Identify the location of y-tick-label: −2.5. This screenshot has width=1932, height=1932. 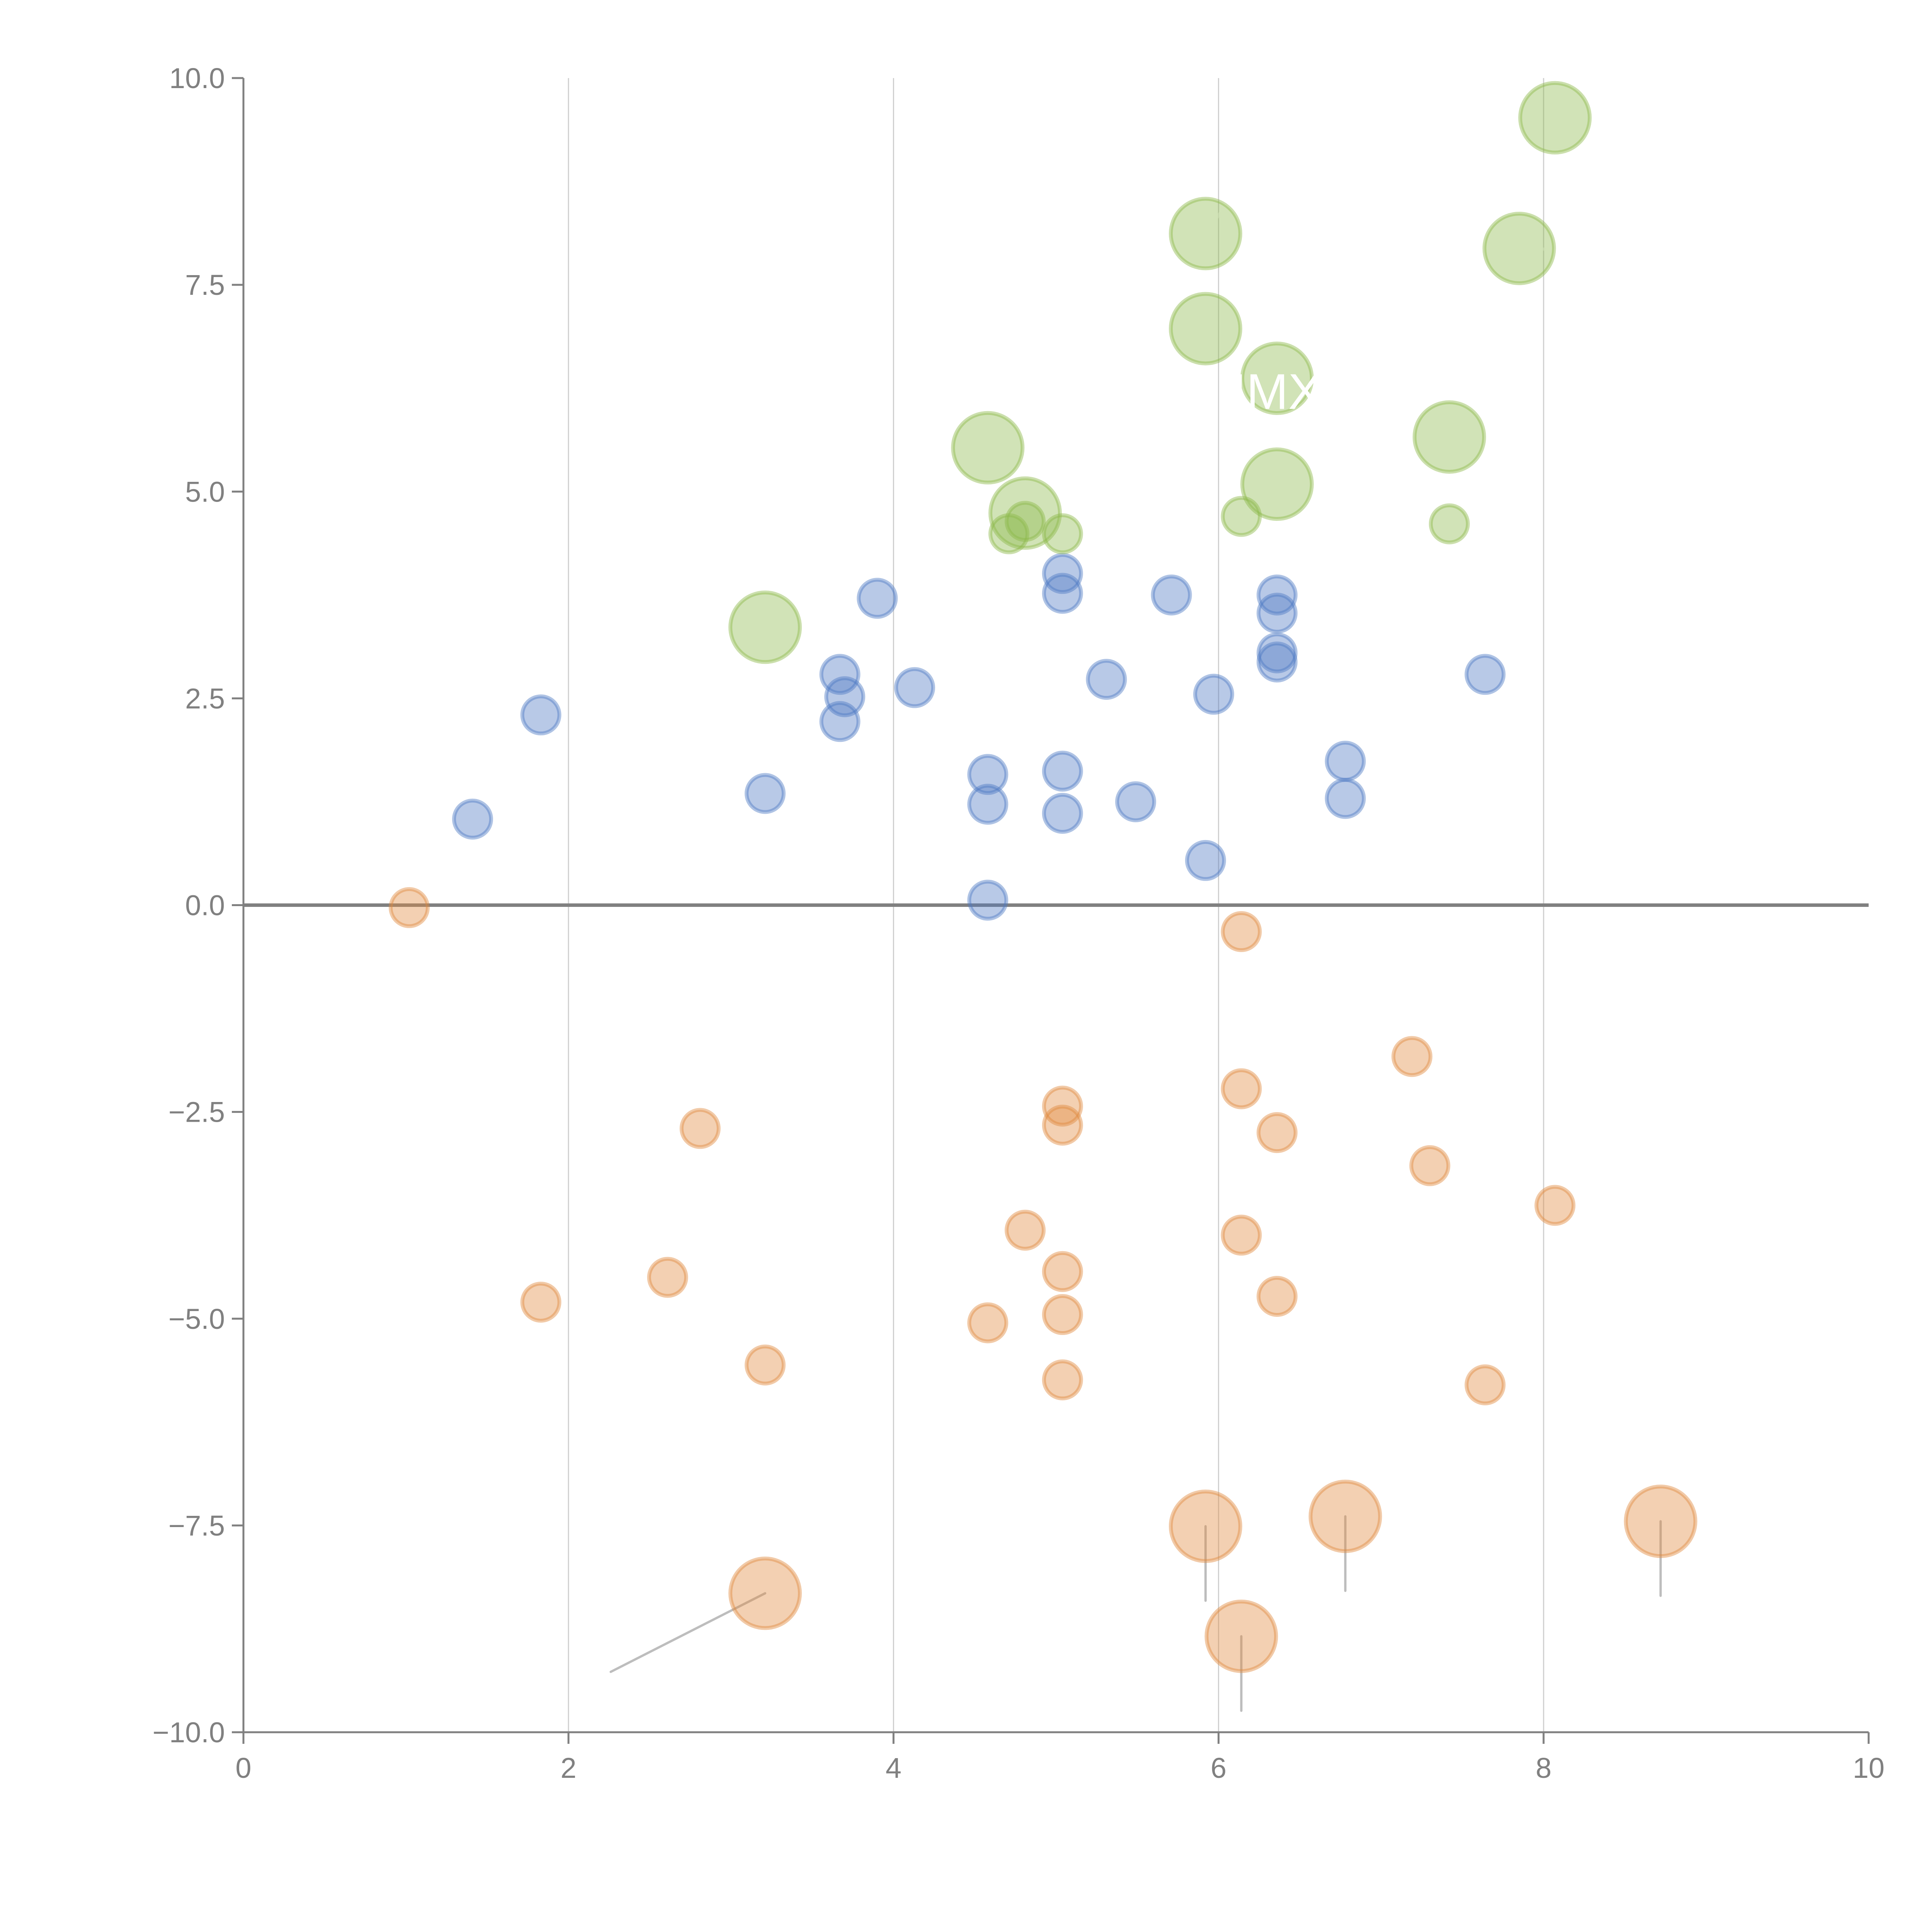
(197, 1112).